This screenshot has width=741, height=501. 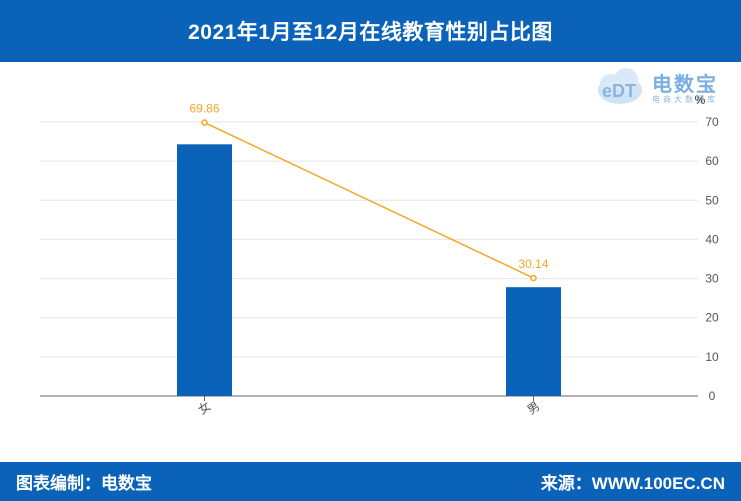 I want to click on logo-mark-text: eDT, so click(x=619, y=91).